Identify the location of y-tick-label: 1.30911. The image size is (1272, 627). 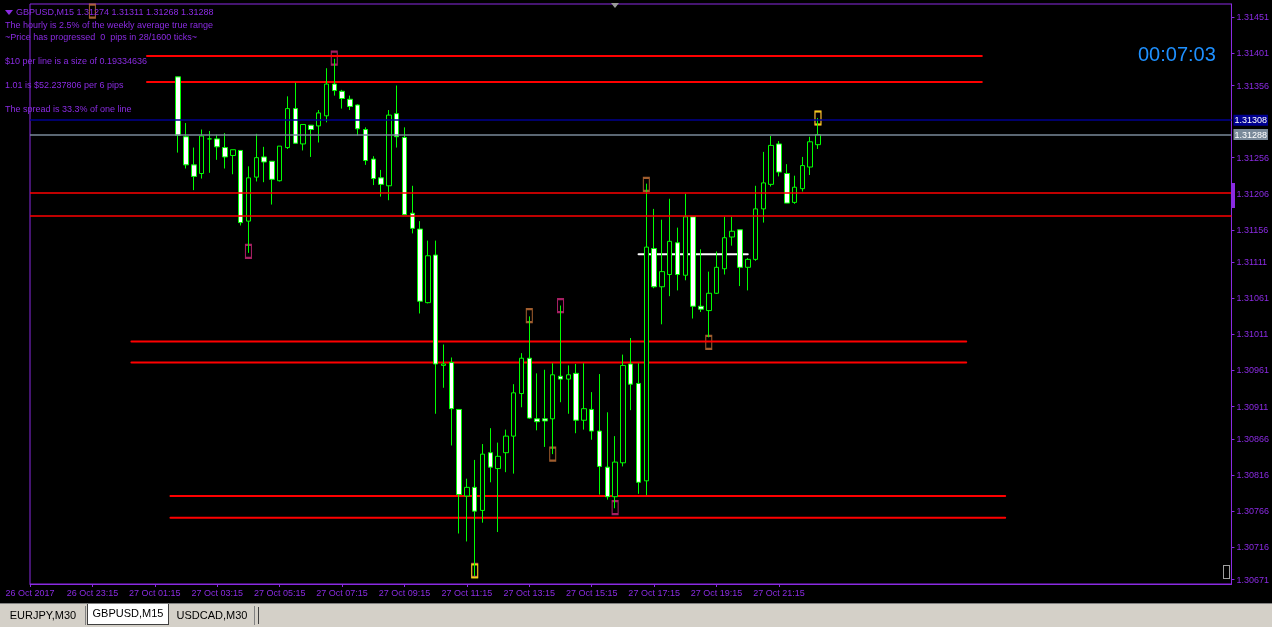
(1252, 406).